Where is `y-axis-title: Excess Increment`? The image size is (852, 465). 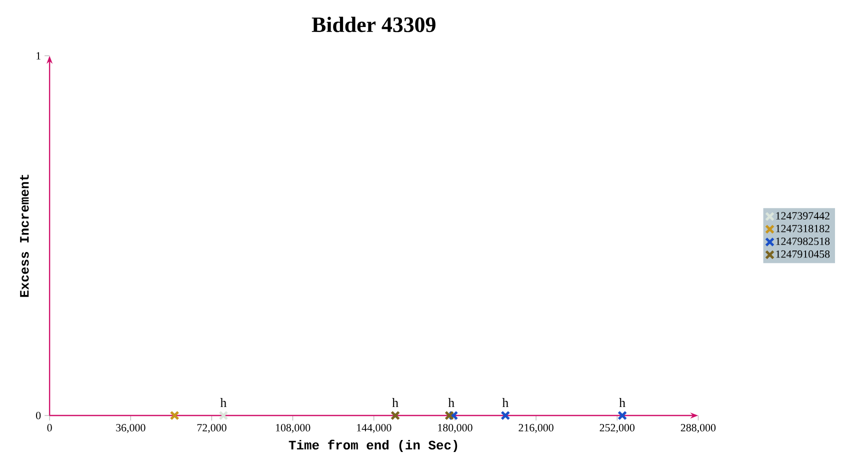 y-axis-title: Excess Increment is located at coordinates (24, 235).